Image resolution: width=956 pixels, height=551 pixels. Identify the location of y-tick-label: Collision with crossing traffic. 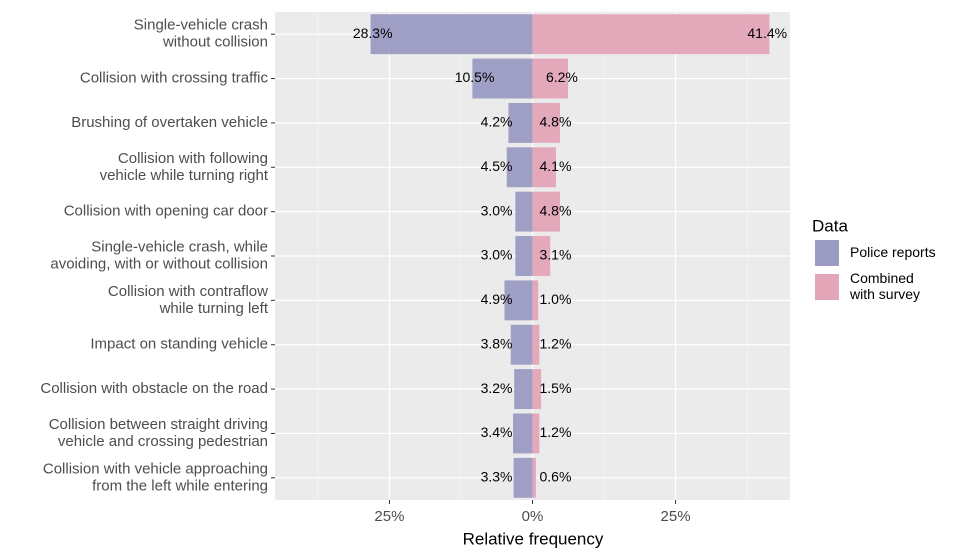
(174, 78).